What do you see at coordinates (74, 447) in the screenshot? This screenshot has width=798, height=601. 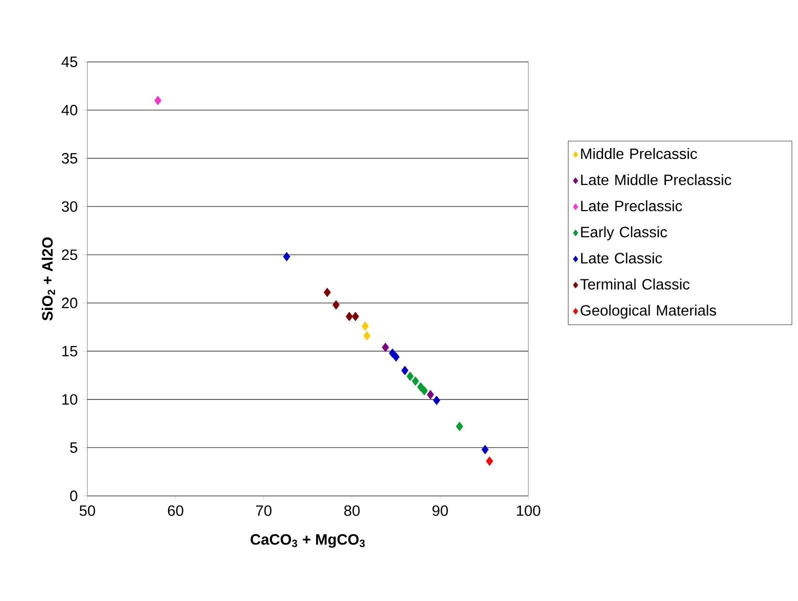 I see `y-tick-label: 5` at bounding box center [74, 447].